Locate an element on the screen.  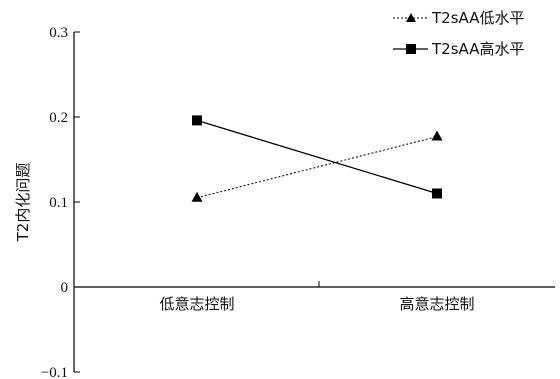
legend: T2sAA低水平 T2sAA高水平 is located at coordinates (458, 33).